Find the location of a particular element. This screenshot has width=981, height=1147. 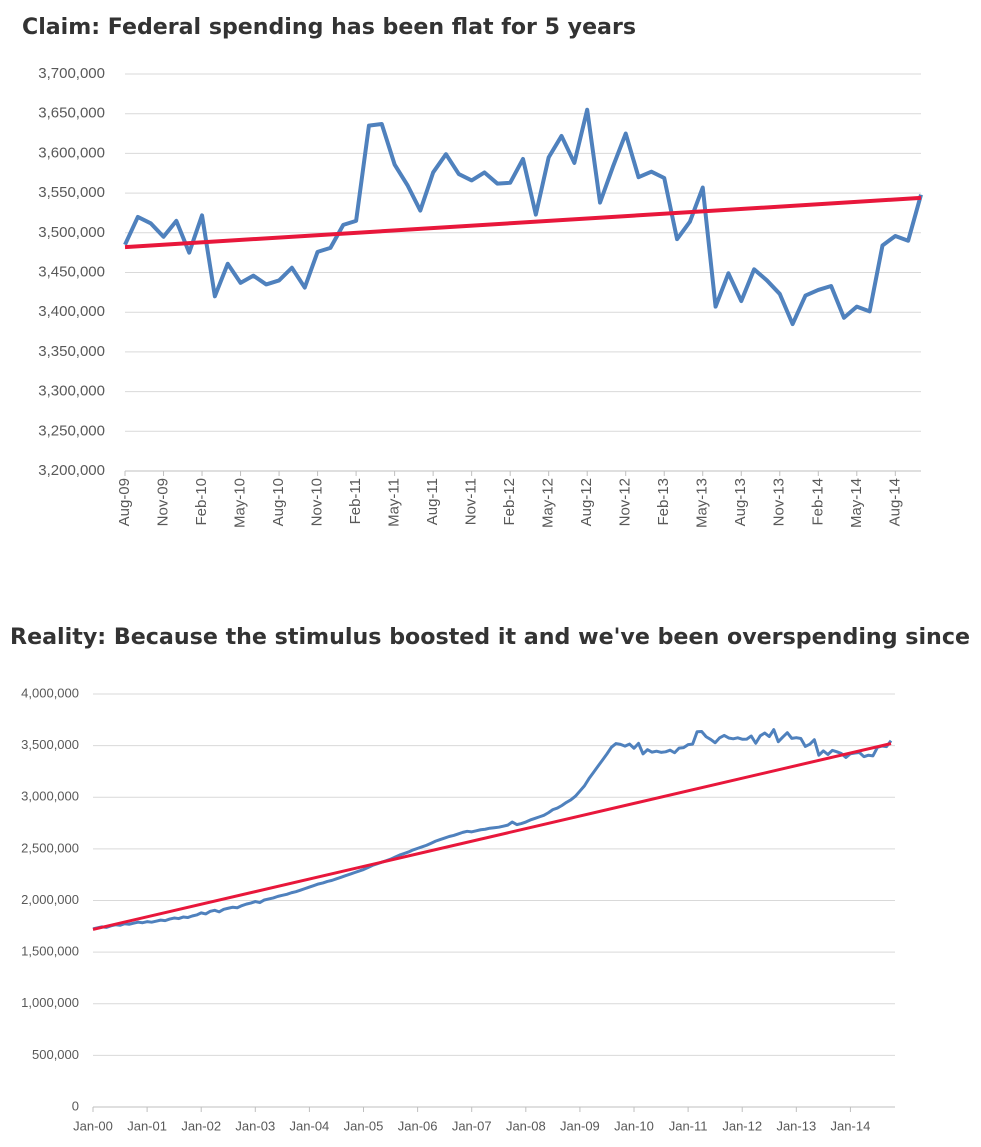

y-tick-label: 500,000 is located at coordinates (55, 1054).